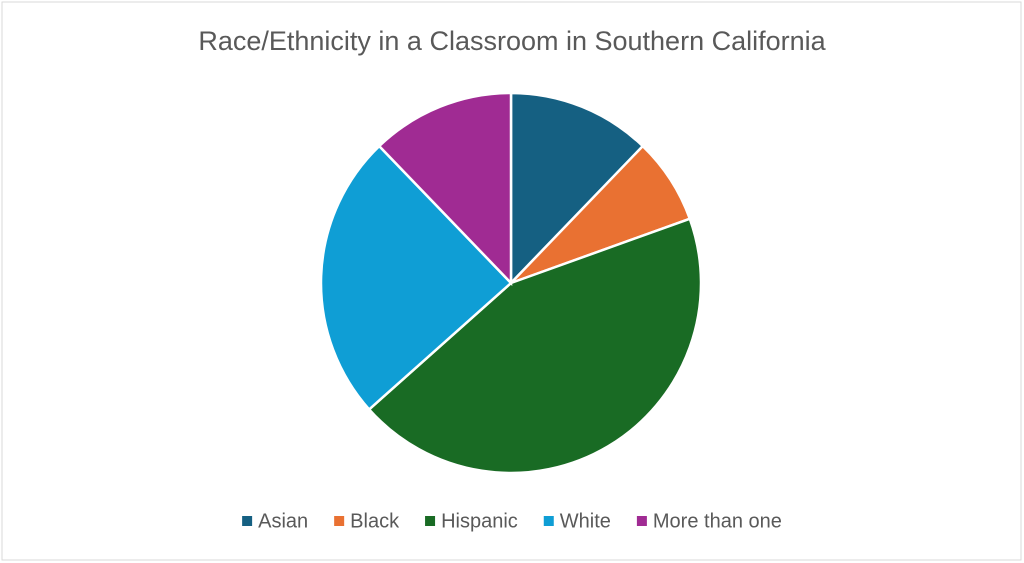 This screenshot has height=563, width=1024. Describe the element at coordinates (283, 521) in the screenshot. I see `legend-label: Asian` at that location.